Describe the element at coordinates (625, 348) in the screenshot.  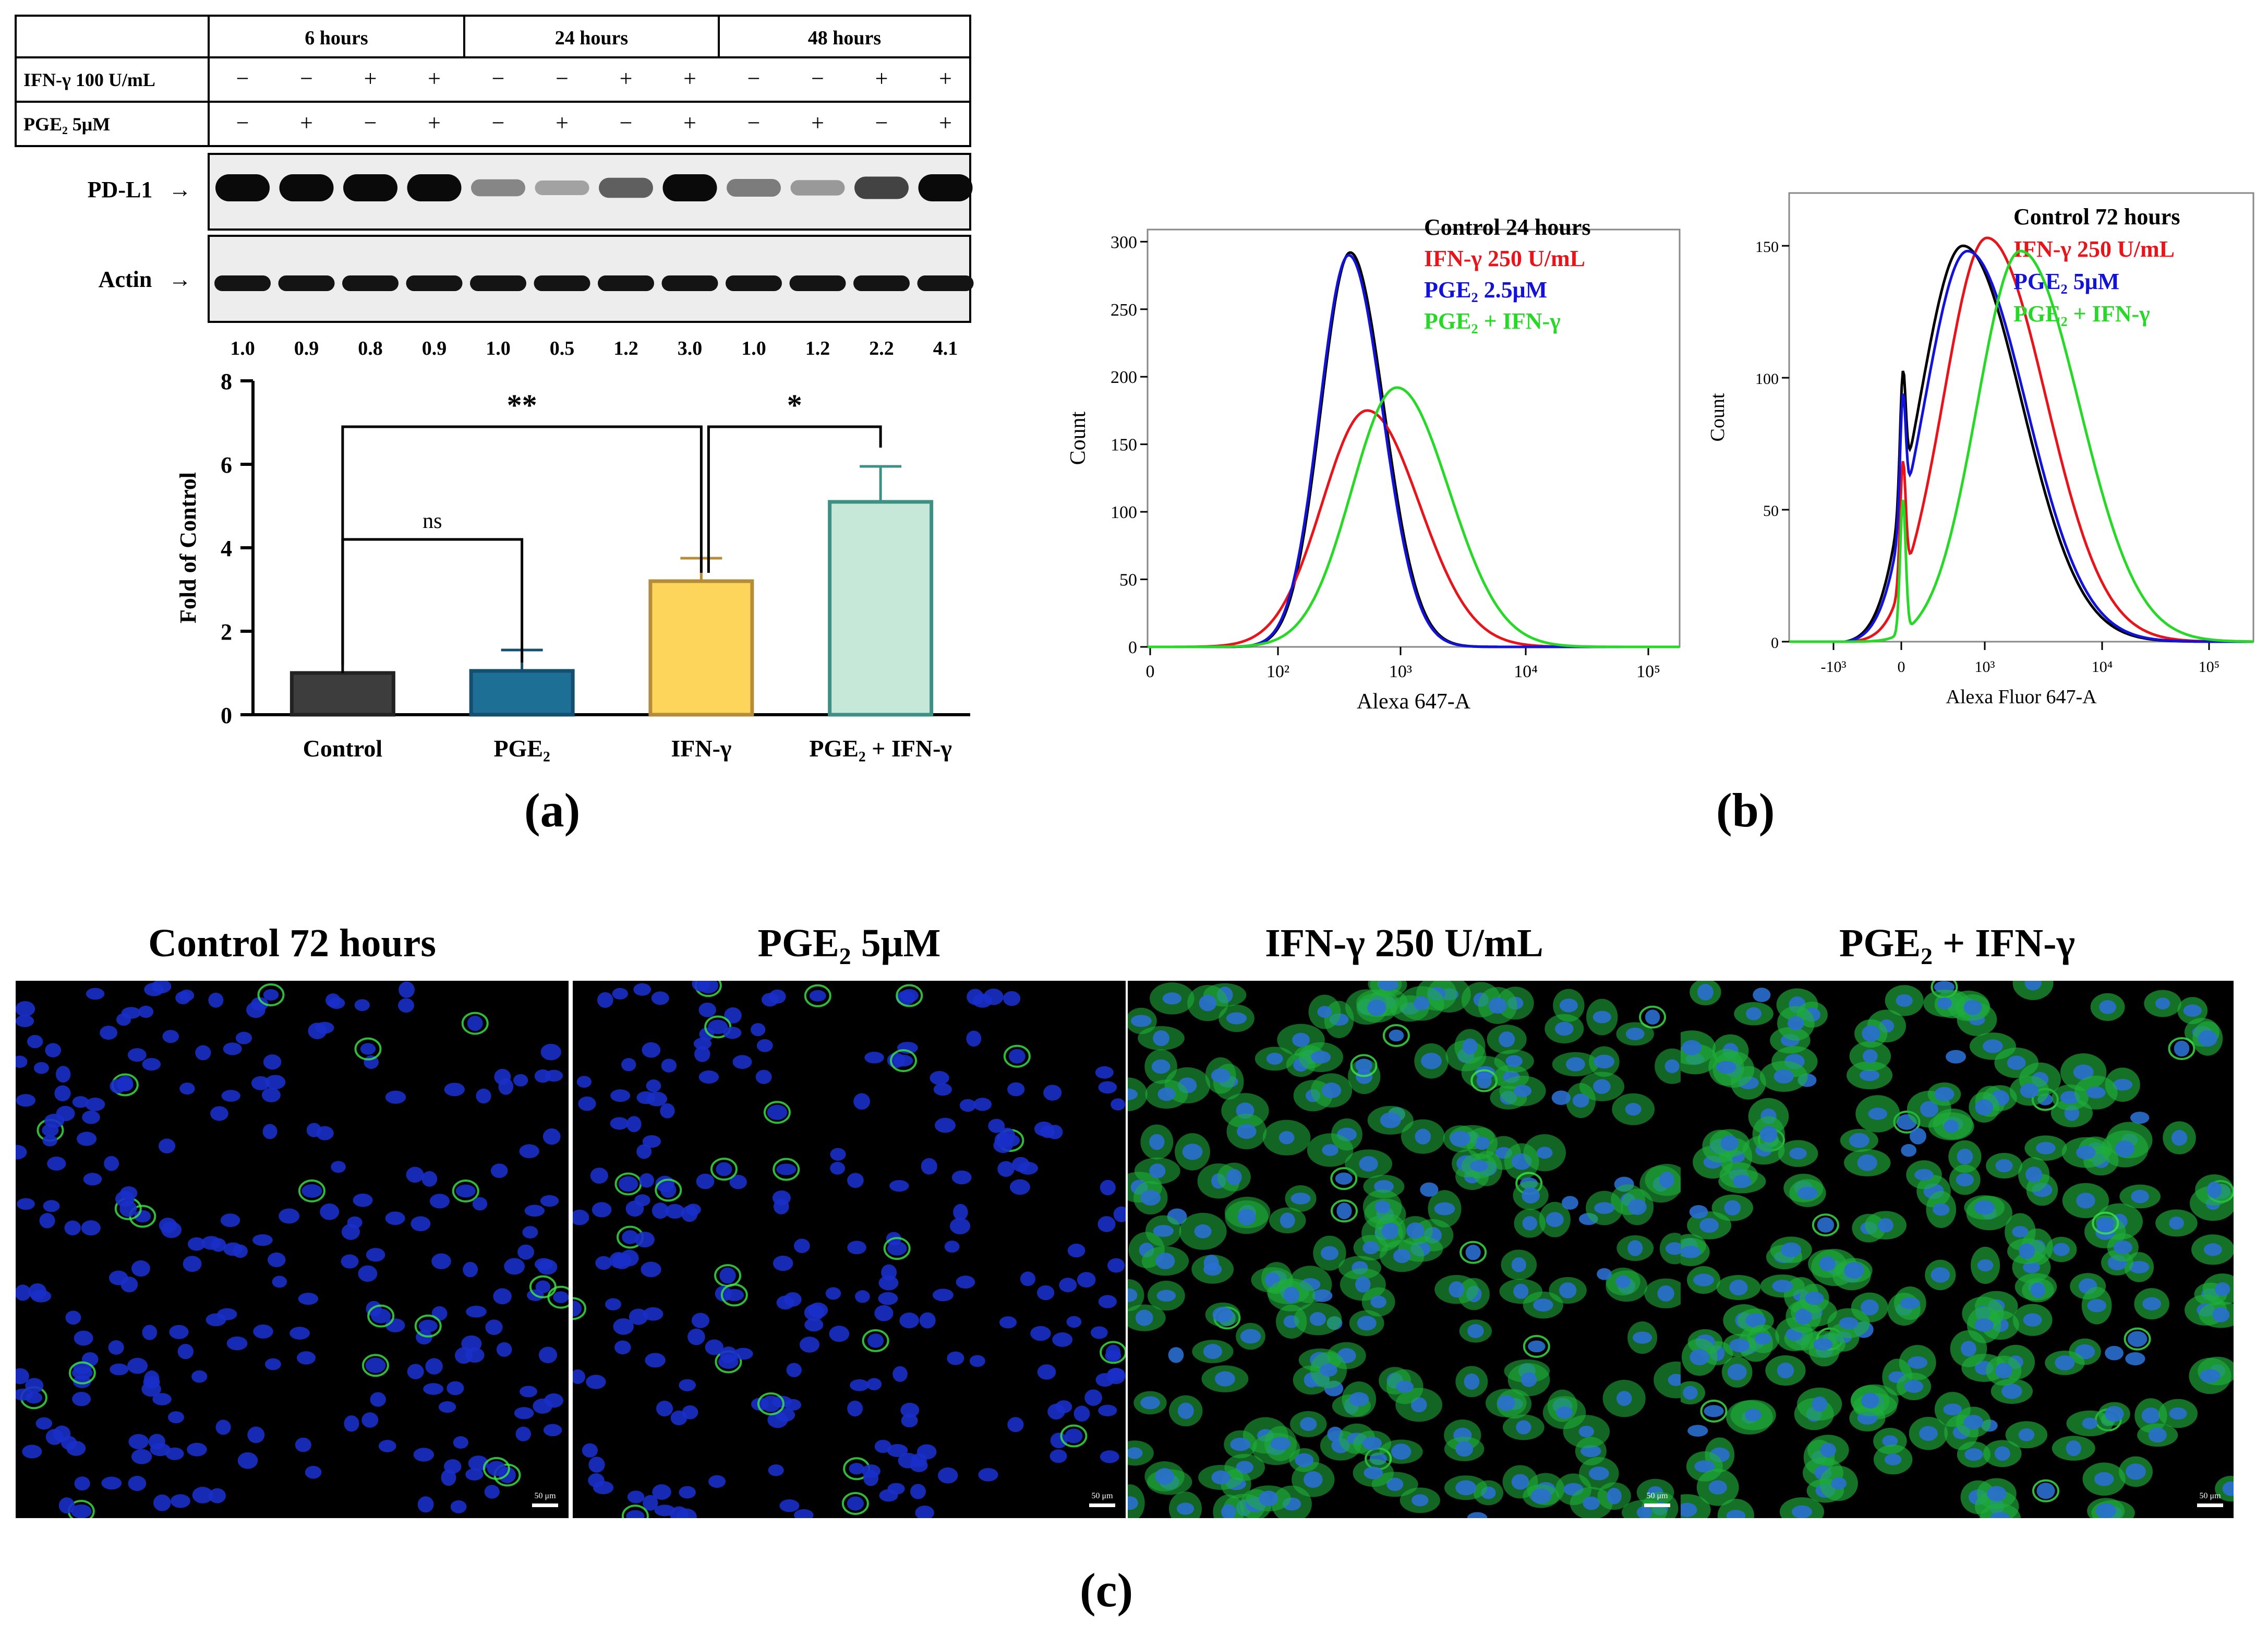
I see `quant-value: 1.2` at that location.